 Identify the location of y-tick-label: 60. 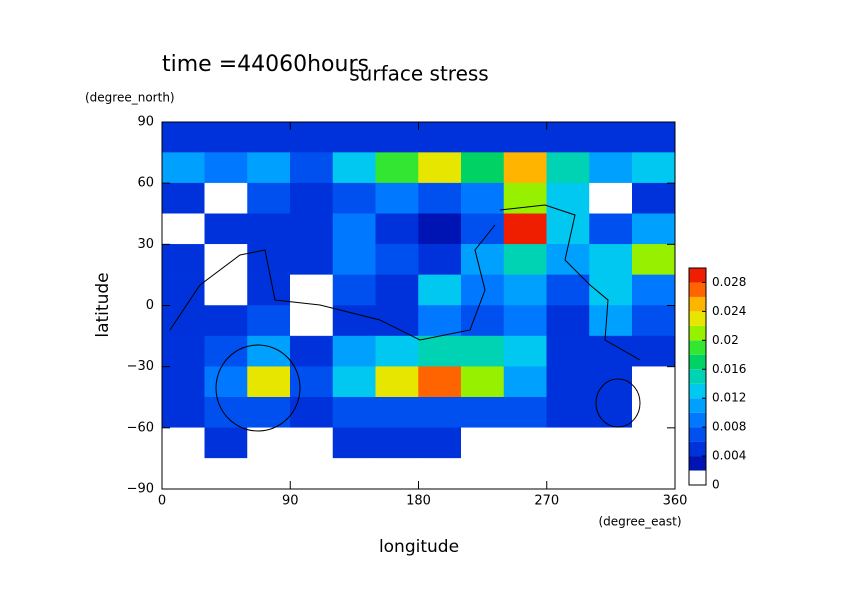
(145, 183).